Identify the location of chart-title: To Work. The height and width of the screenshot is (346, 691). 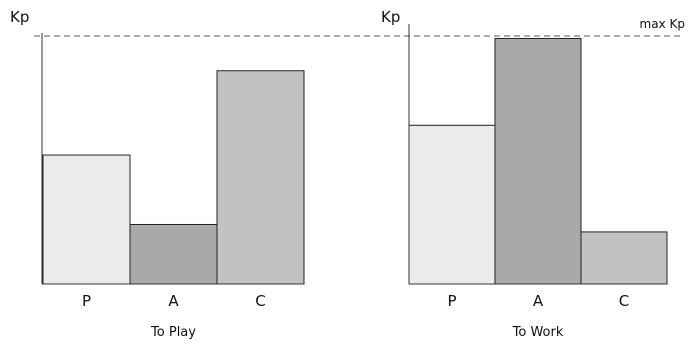
(538, 332).